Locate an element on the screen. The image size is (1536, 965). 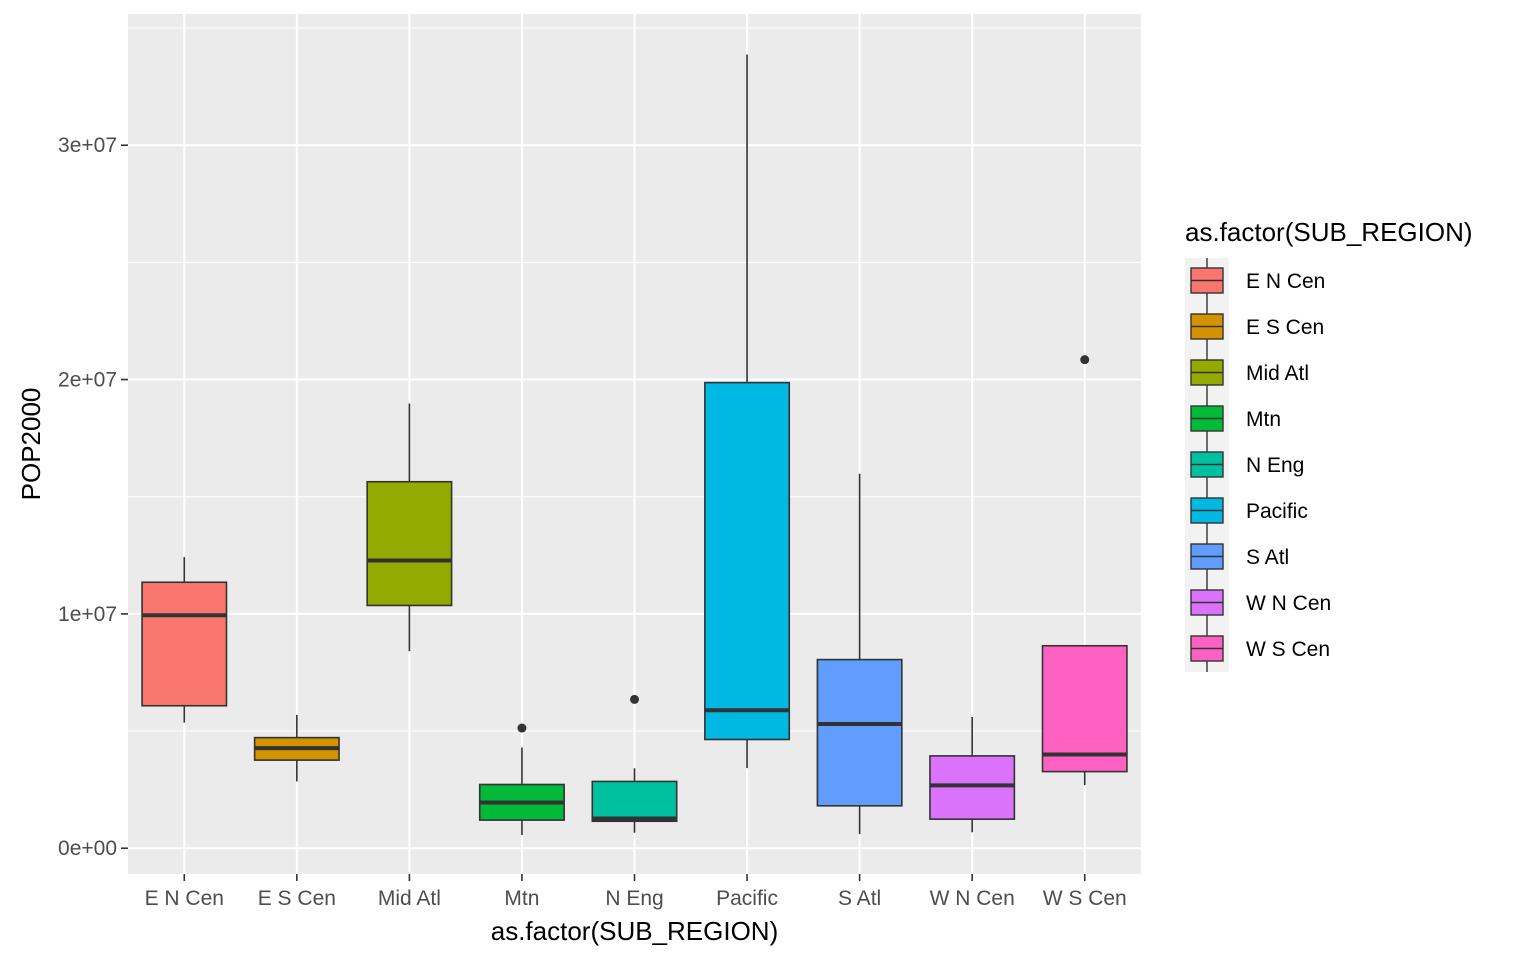
legend-item-pacific: Pacific is located at coordinates (1246, 511).